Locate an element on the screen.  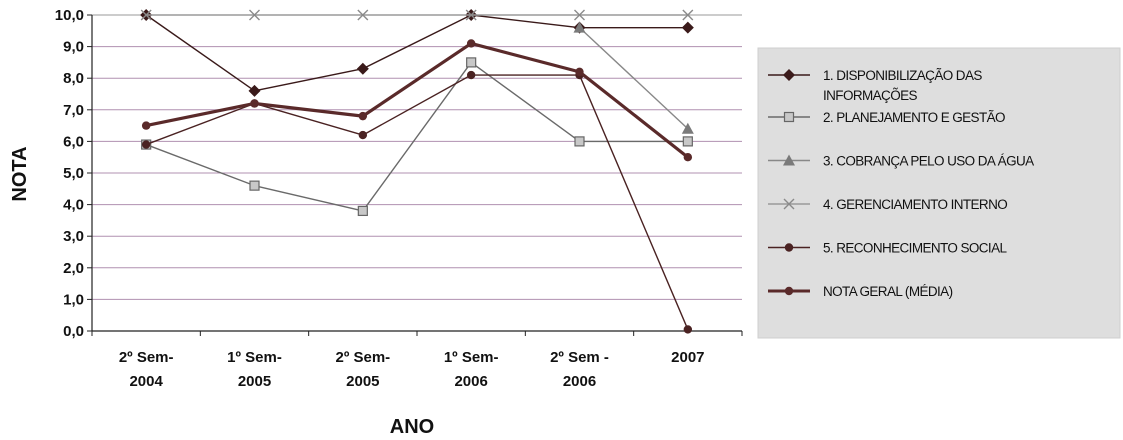
legend-item-6: NOTA GERAL (MÉDIA) is located at coordinates (860, 291).